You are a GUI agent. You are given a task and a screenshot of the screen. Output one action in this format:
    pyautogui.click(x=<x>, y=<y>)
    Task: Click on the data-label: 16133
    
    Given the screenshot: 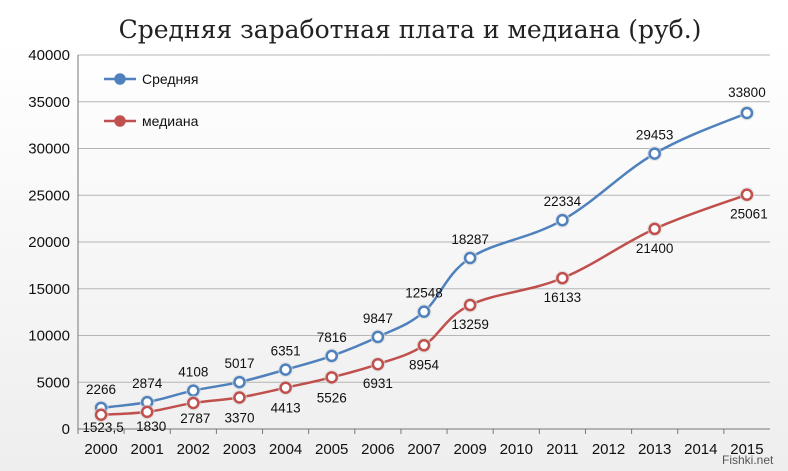 What is the action you would take?
    pyautogui.click(x=563, y=297)
    